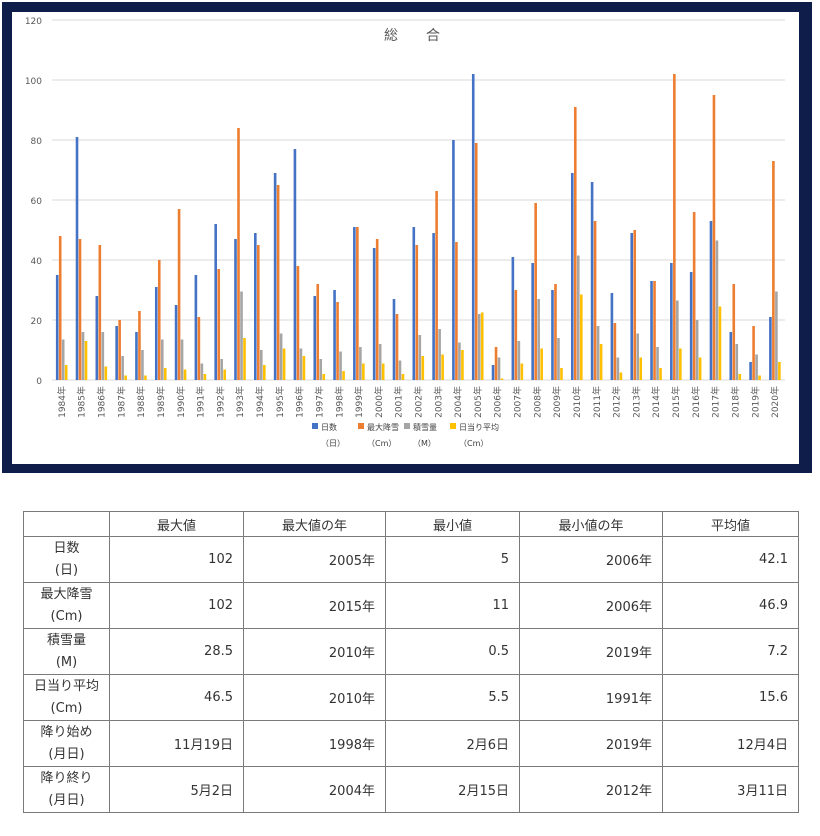 The width and height of the screenshot is (820, 836). Describe the element at coordinates (577, 402) in the screenshot. I see `x-tick-label: 2010年` at that location.